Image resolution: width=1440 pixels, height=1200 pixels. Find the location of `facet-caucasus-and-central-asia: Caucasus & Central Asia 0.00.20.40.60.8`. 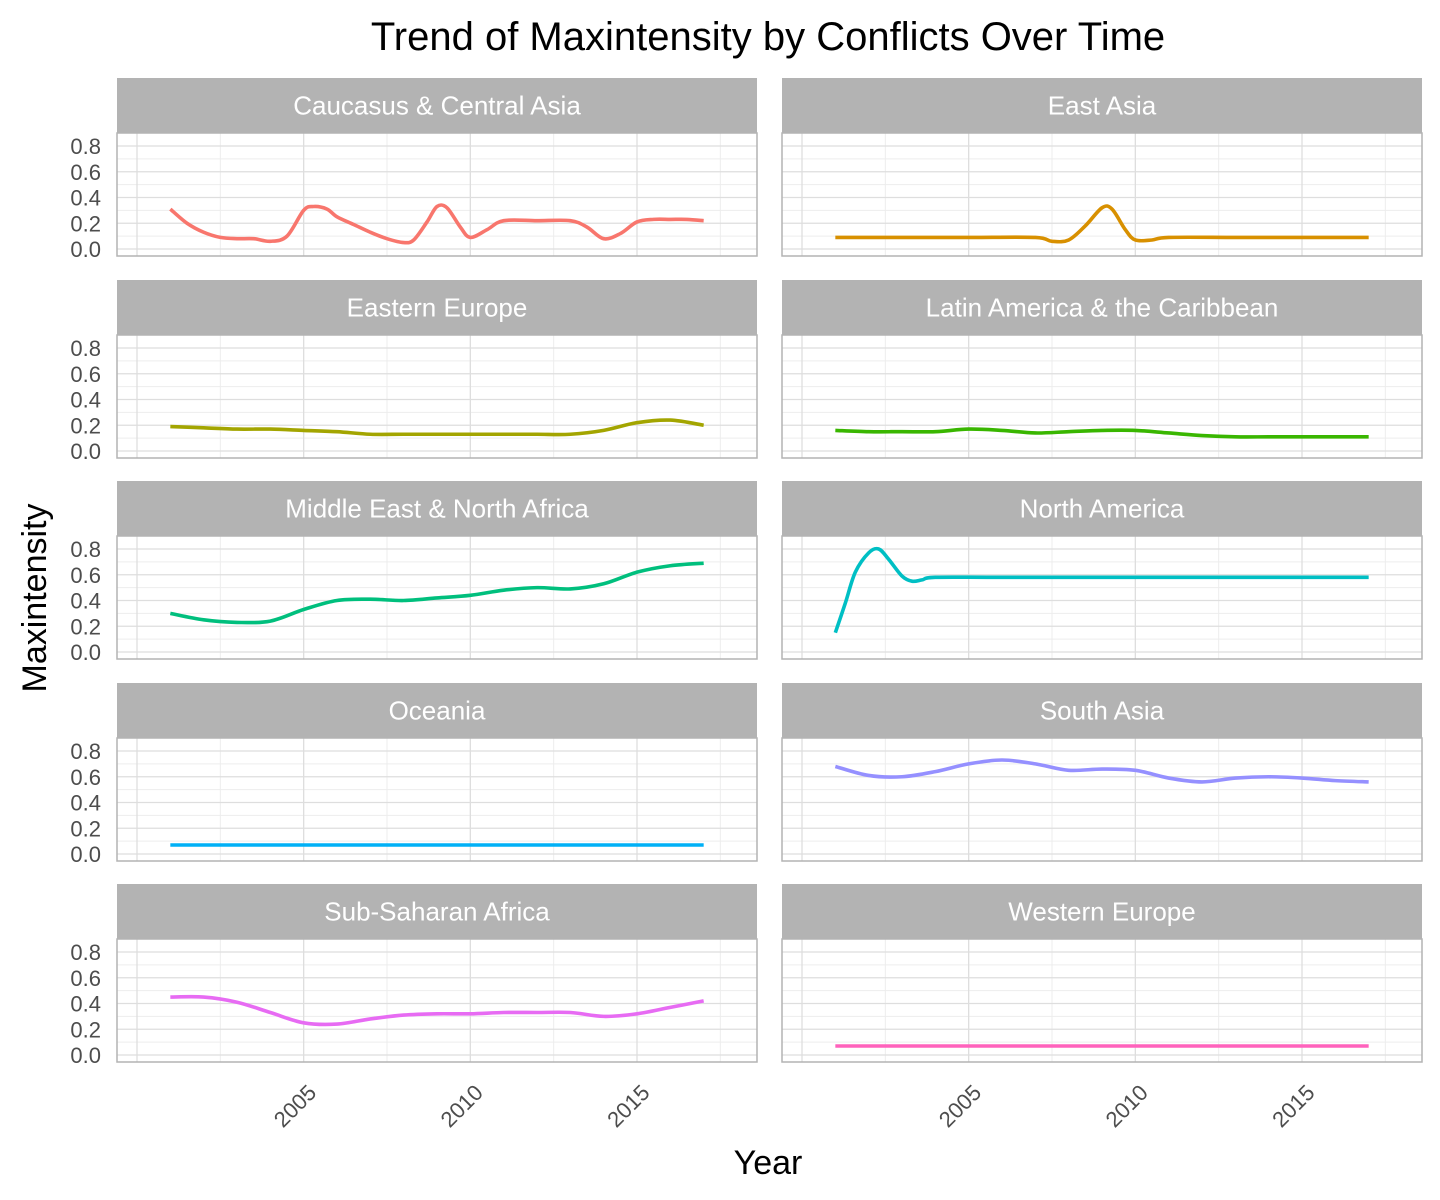

facet-caucasus-and-central-asia: Caucasus & Central Asia 0.00.20.40.60.8 is located at coordinates (414, 170).